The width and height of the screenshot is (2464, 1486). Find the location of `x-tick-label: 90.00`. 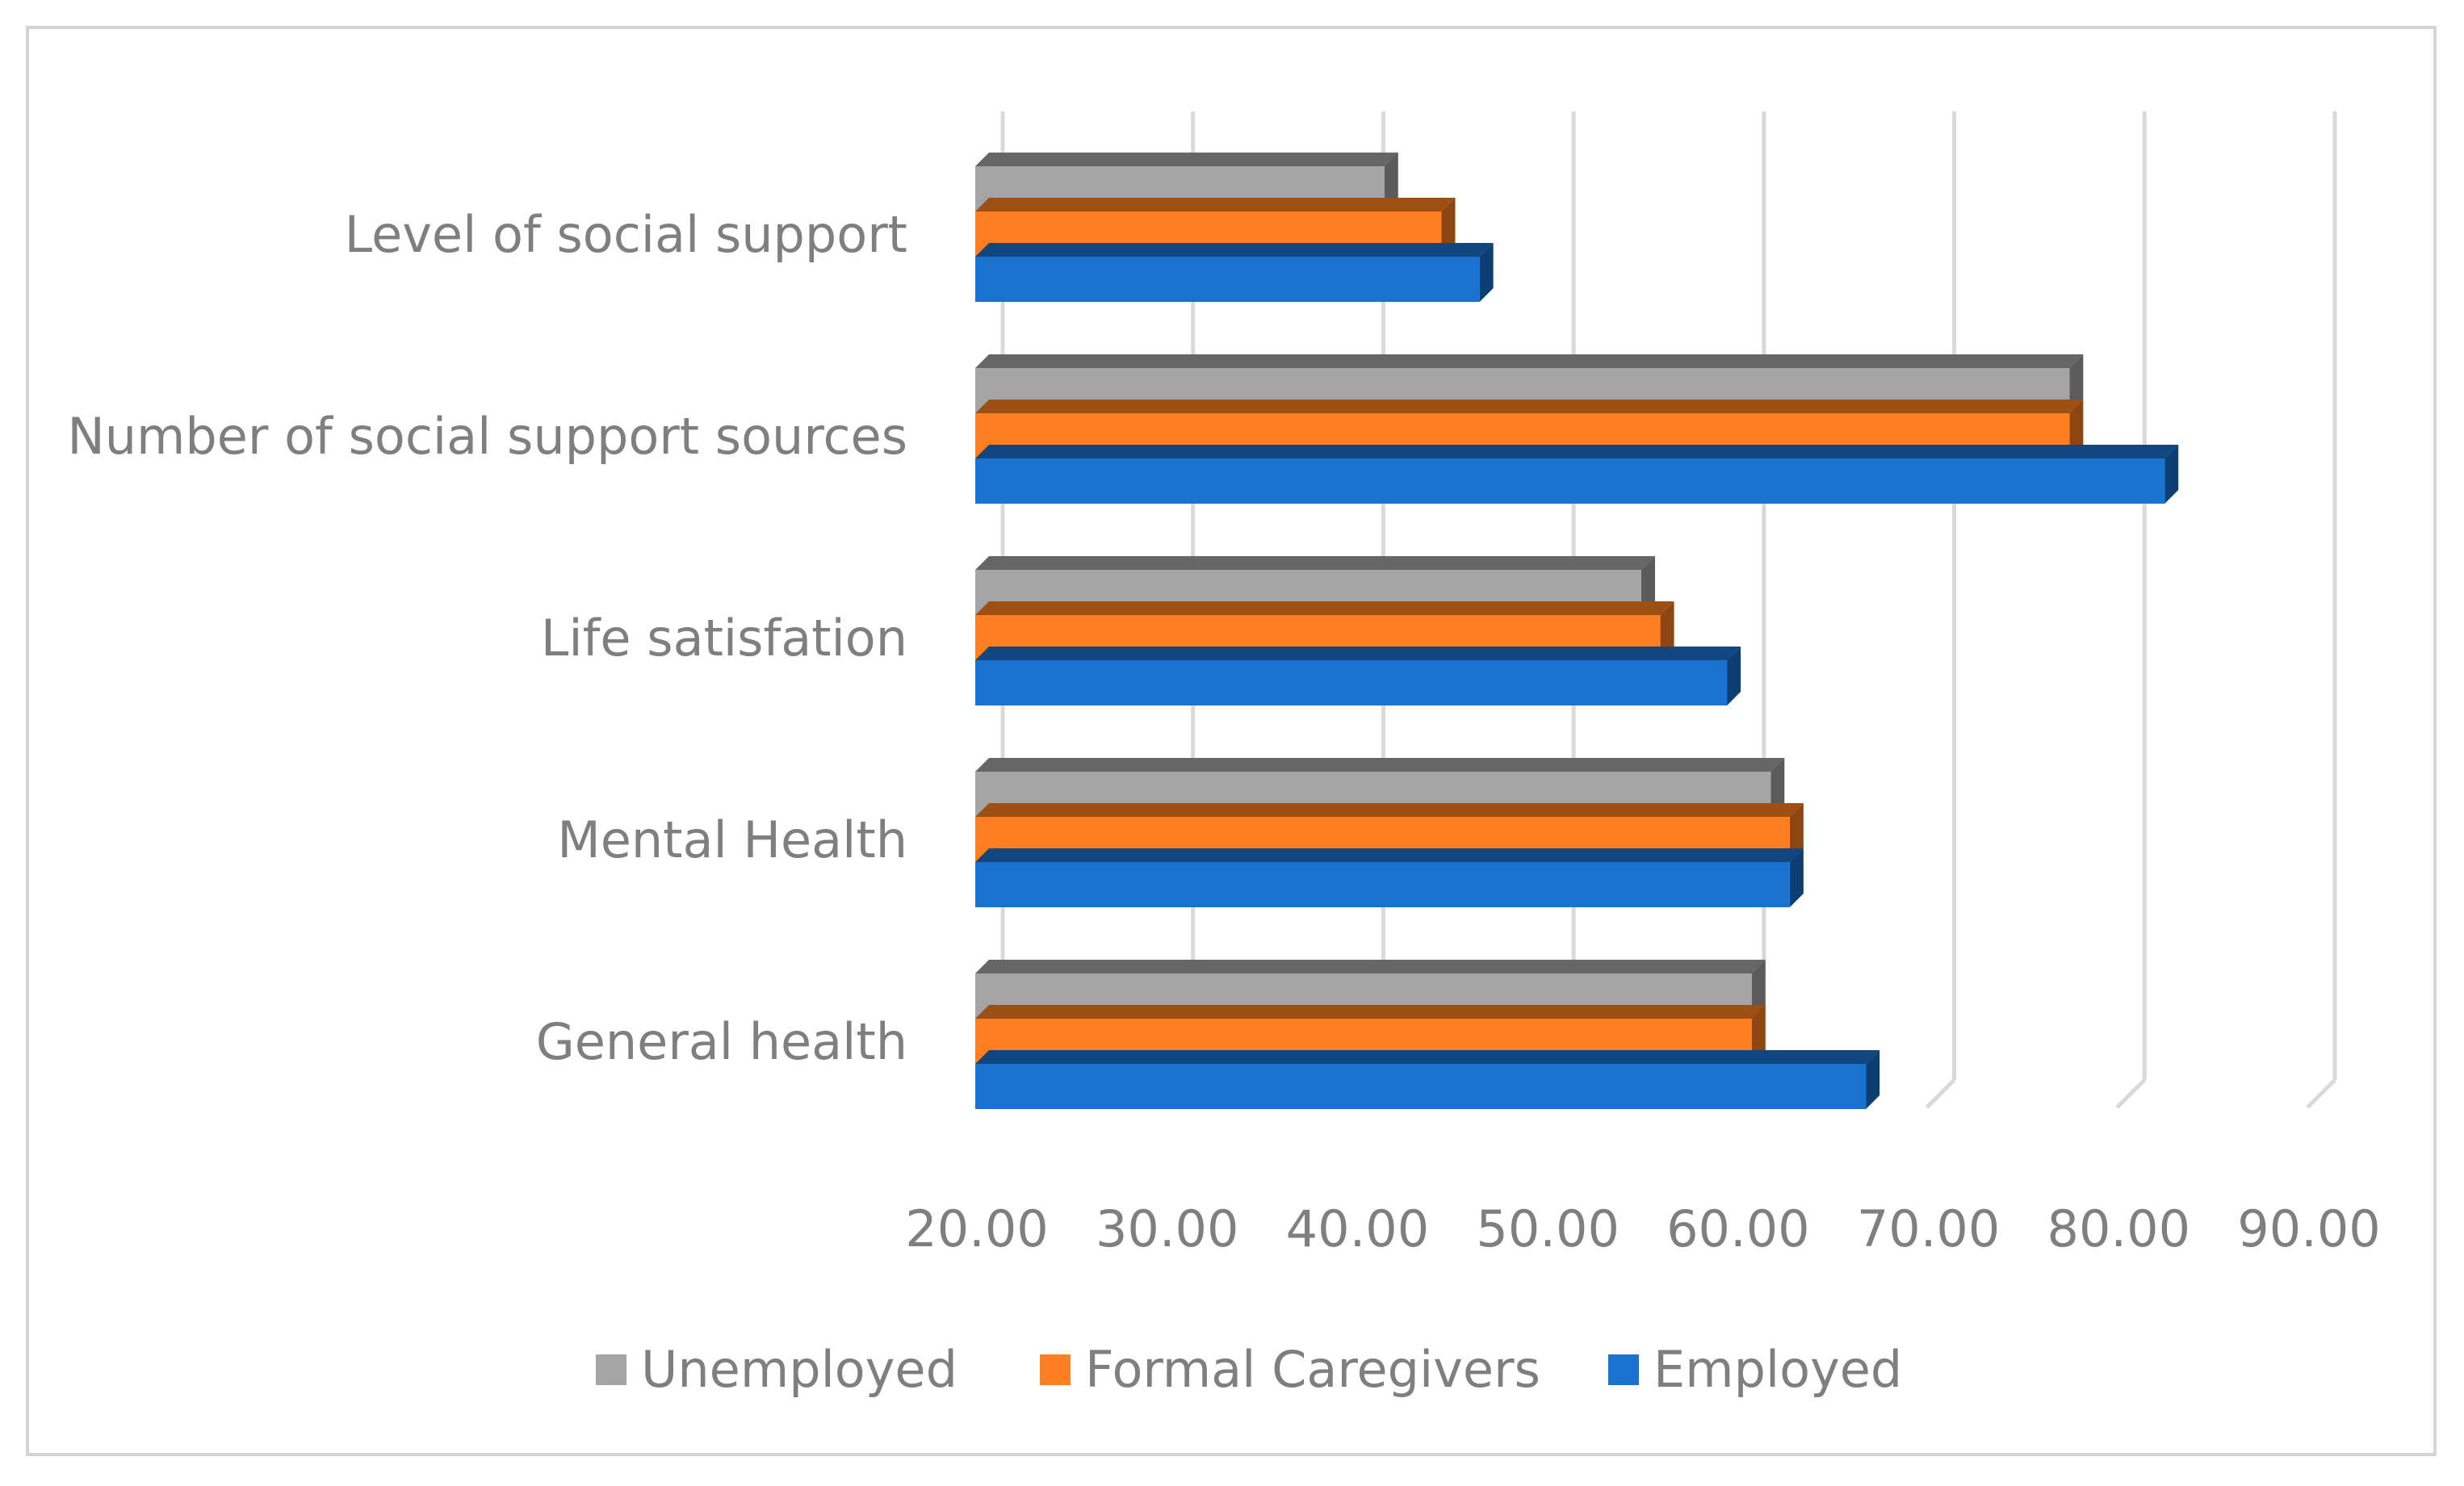

x-tick-label: 90.00 is located at coordinates (2309, 1229).